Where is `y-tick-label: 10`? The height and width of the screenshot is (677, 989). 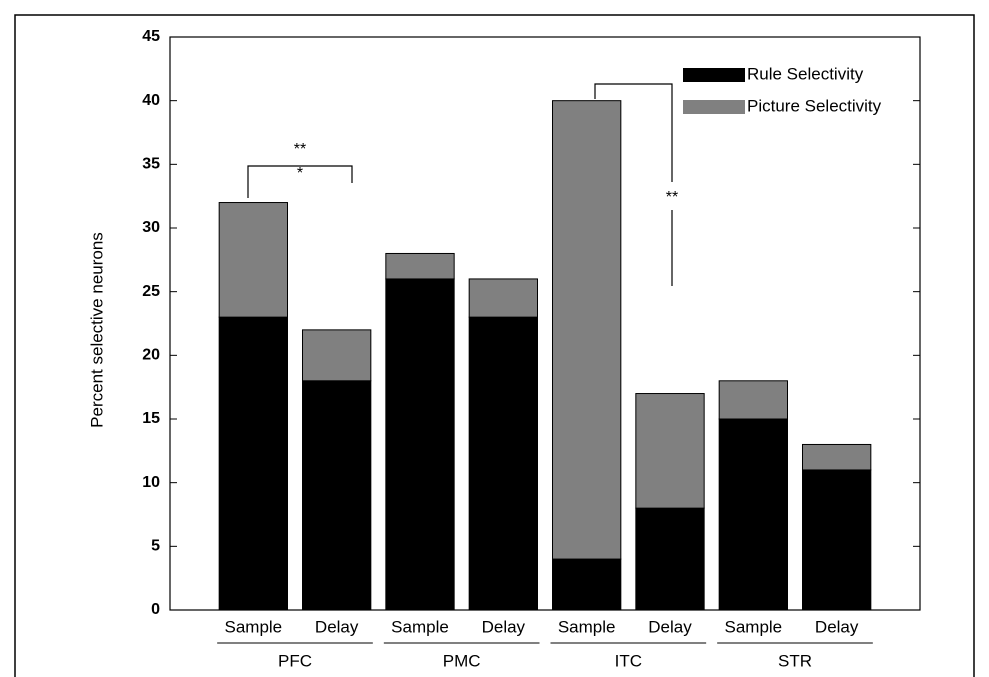 y-tick-label: 10 is located at coordinates (151, 482).